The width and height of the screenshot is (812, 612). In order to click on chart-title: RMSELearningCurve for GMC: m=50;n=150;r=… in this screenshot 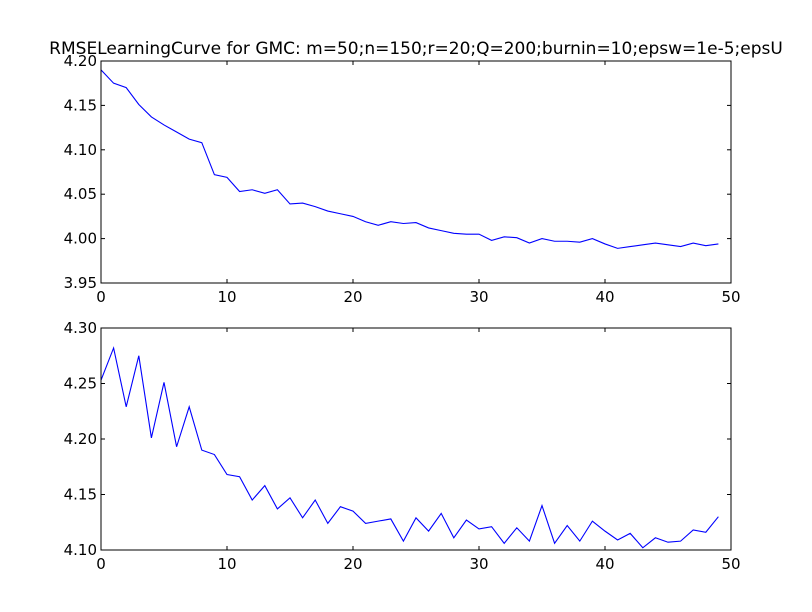, I will do `click(416, 49)`.